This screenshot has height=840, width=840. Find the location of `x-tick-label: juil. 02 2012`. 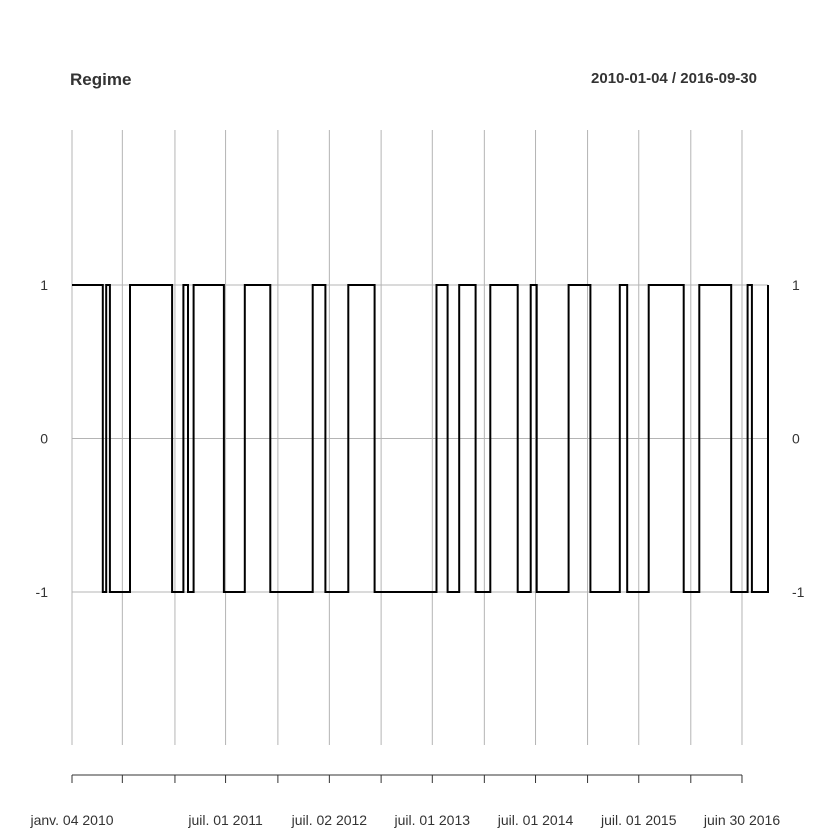

x-tick-label: juil. 02 2012 is located at coordinates (329, 820).